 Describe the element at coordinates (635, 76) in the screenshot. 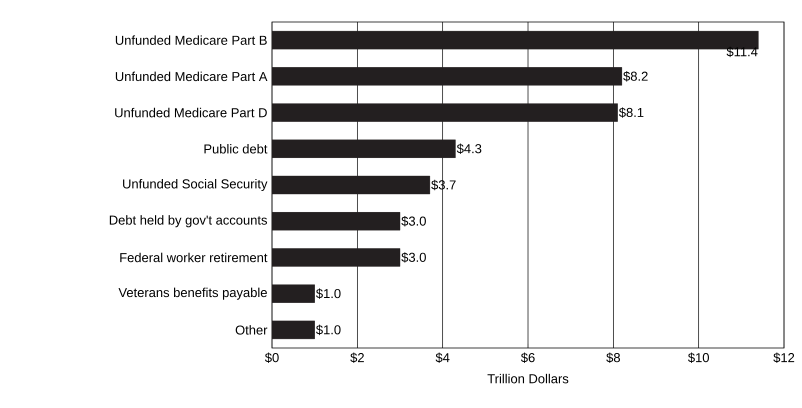

I see `data-label: $8.2` at that location.